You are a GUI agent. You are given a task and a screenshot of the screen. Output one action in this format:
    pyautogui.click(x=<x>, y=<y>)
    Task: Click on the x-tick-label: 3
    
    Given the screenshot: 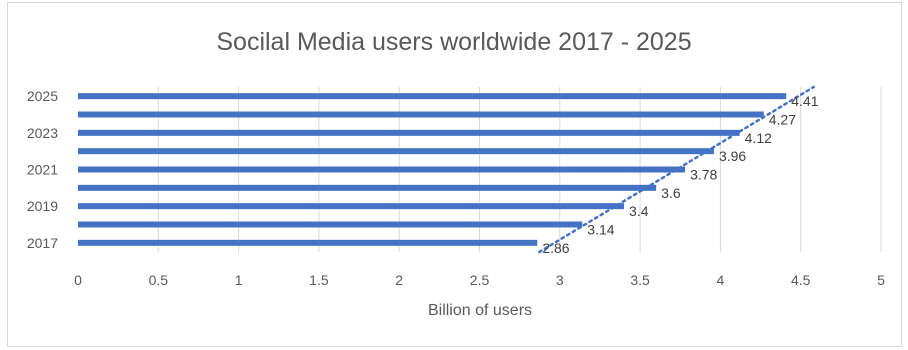 What is the action you would take?
    pyautogui.click(x=560, y=280)
    